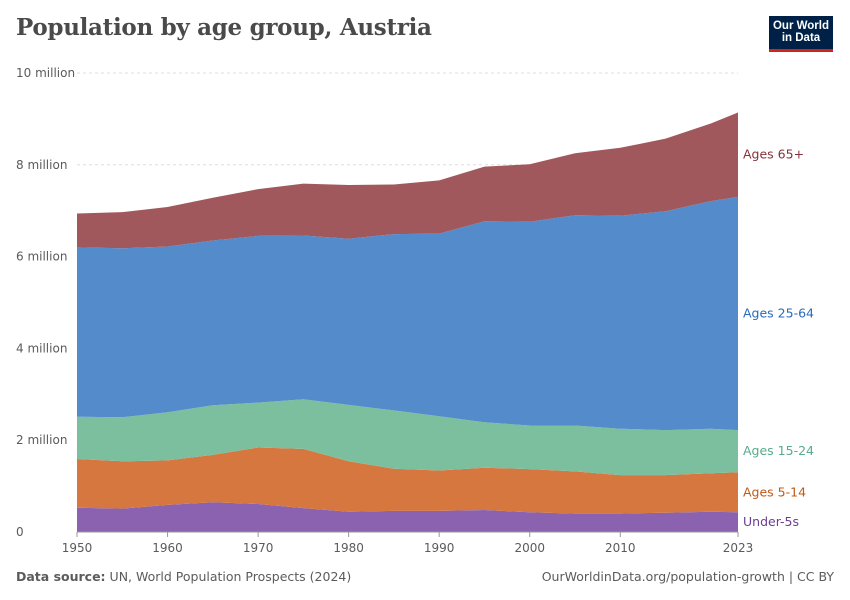  What do you see at coordinates (620, 548) in the screenshot?
I see `x-tick-label: 2010` at bounding box center [620, 548].